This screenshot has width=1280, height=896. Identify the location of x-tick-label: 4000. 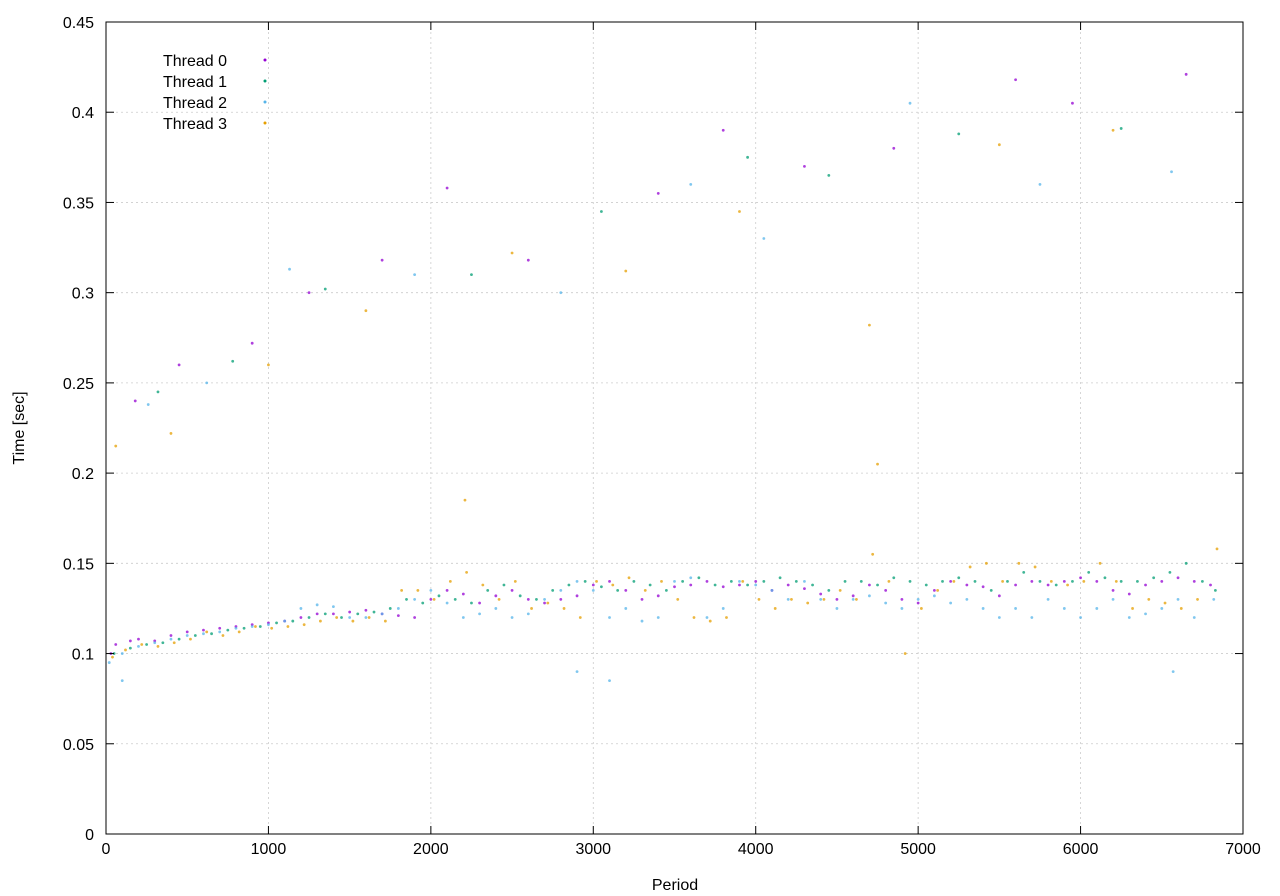
(756, 849).